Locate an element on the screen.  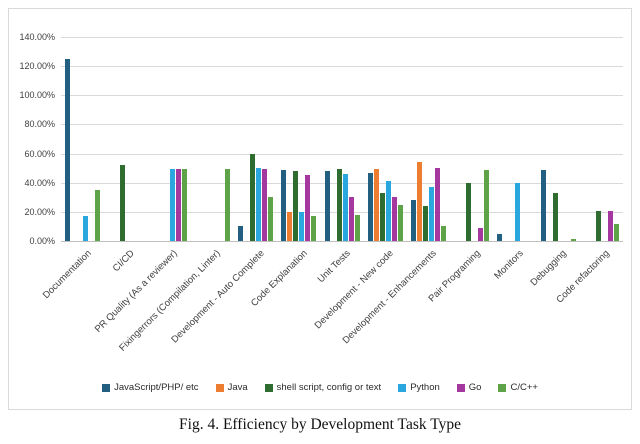
bar-group-documentation is located at coordinates (82, 139).